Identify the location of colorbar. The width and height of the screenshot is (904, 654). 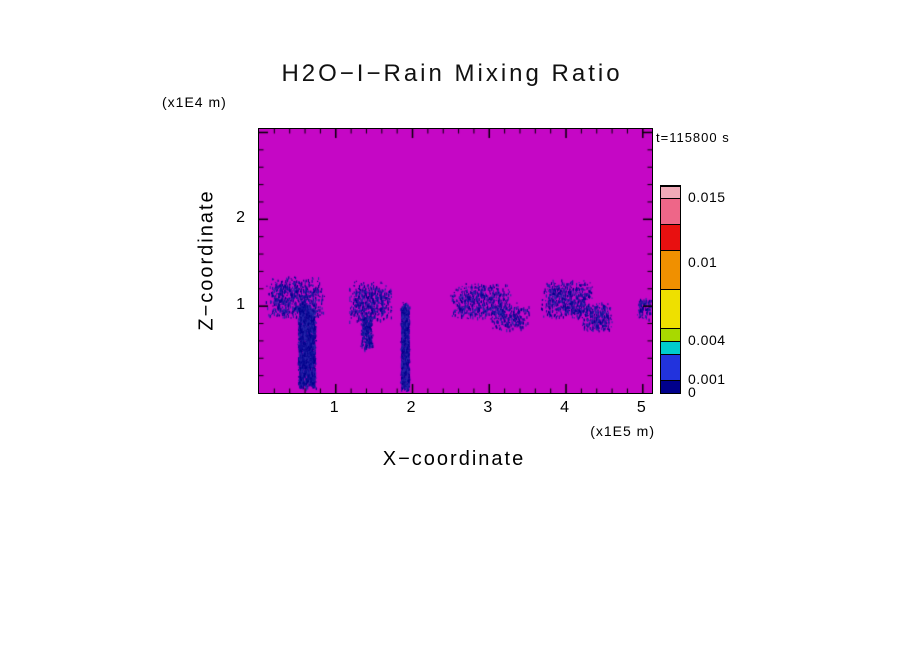
(670, 289).